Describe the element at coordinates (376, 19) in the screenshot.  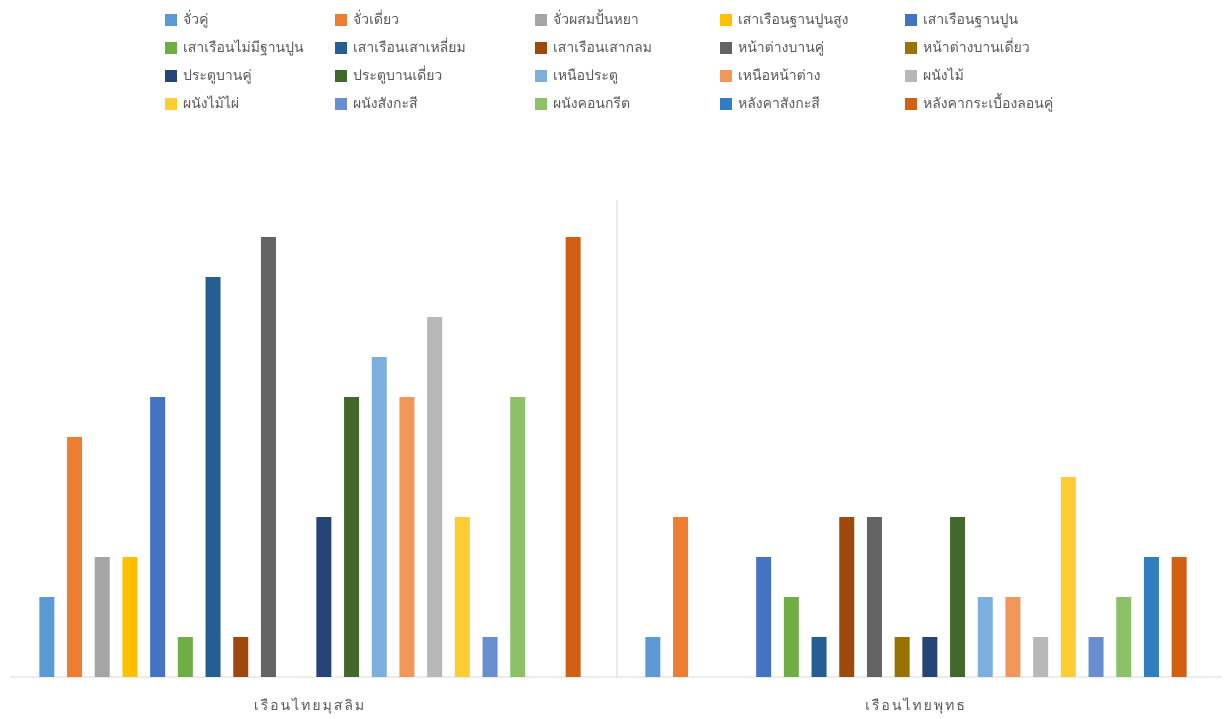
I see `legend-label: จั่วเดี่ยว` at that location.